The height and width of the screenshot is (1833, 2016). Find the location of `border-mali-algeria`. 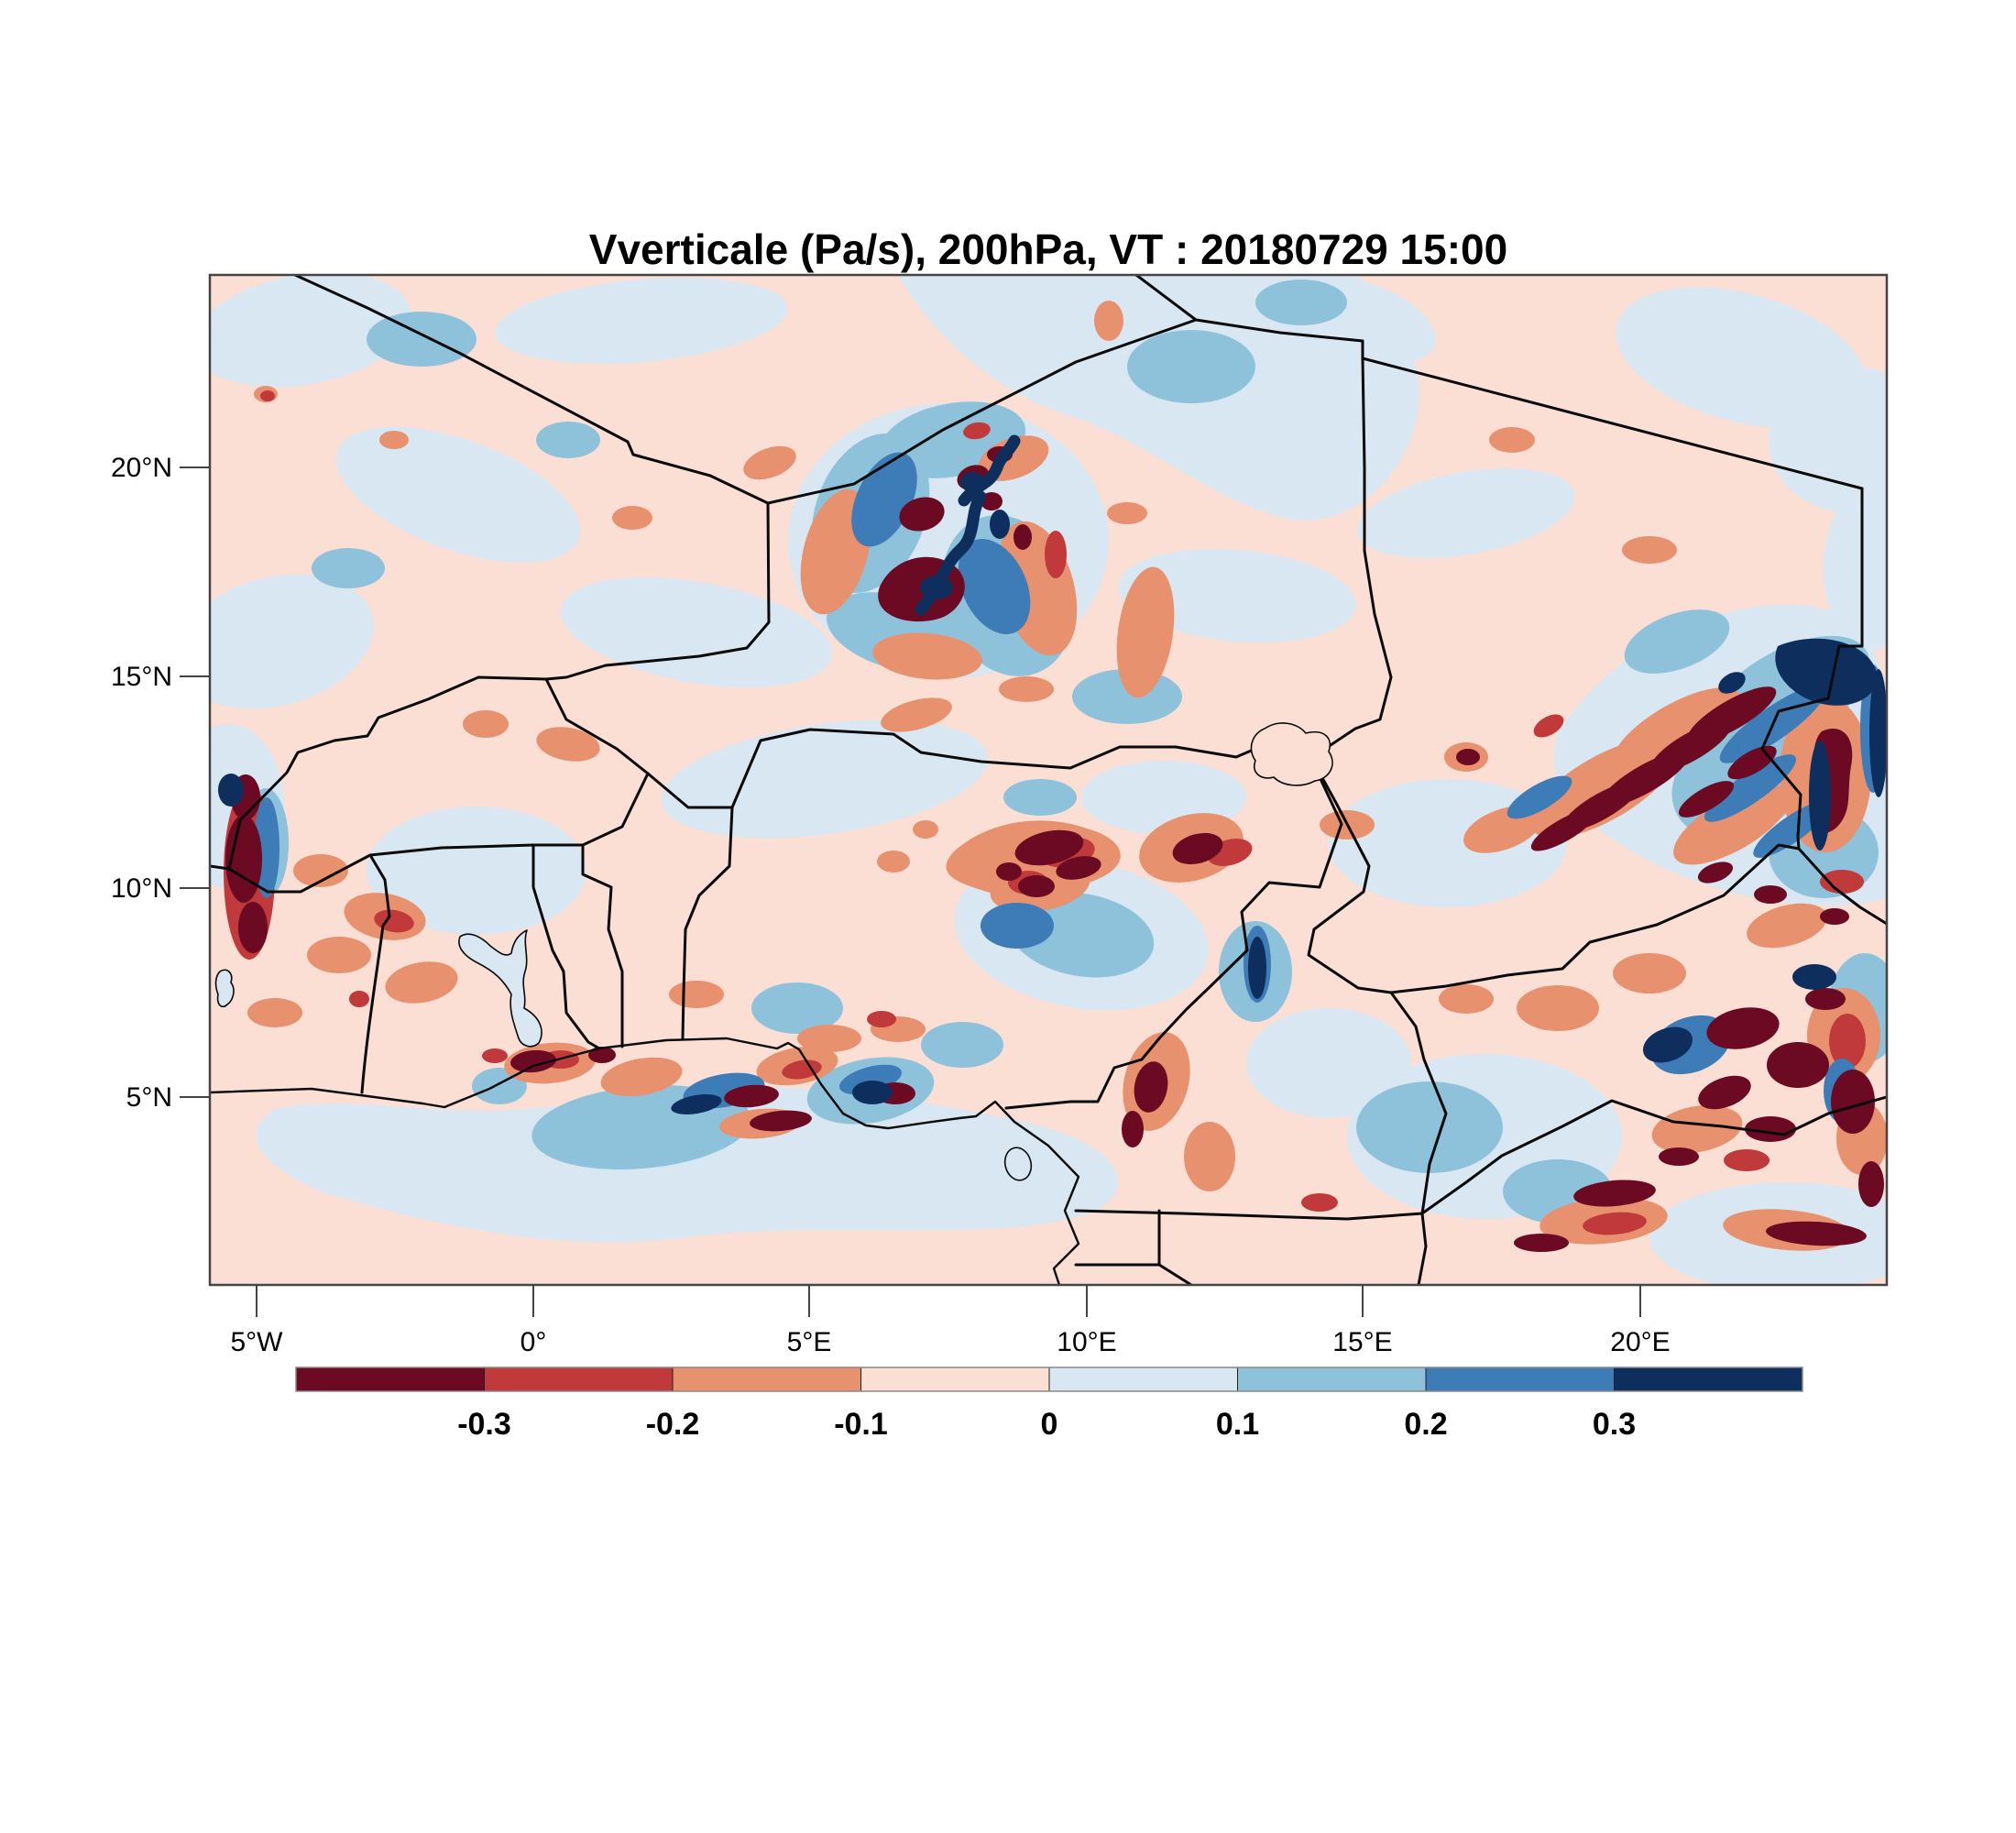

border-mali-algeria is located at coordinates (531, 390).